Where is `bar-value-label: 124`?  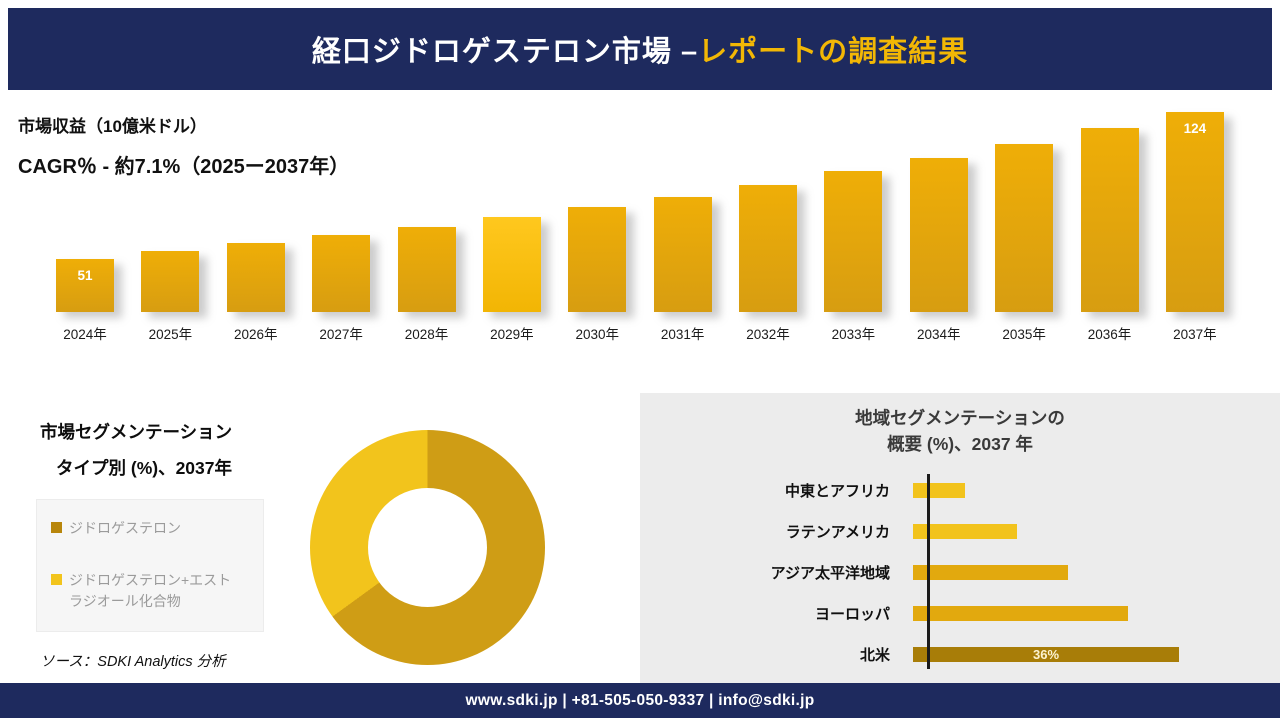
bar-value-label: 124 is located at coordinates (1195, 128).